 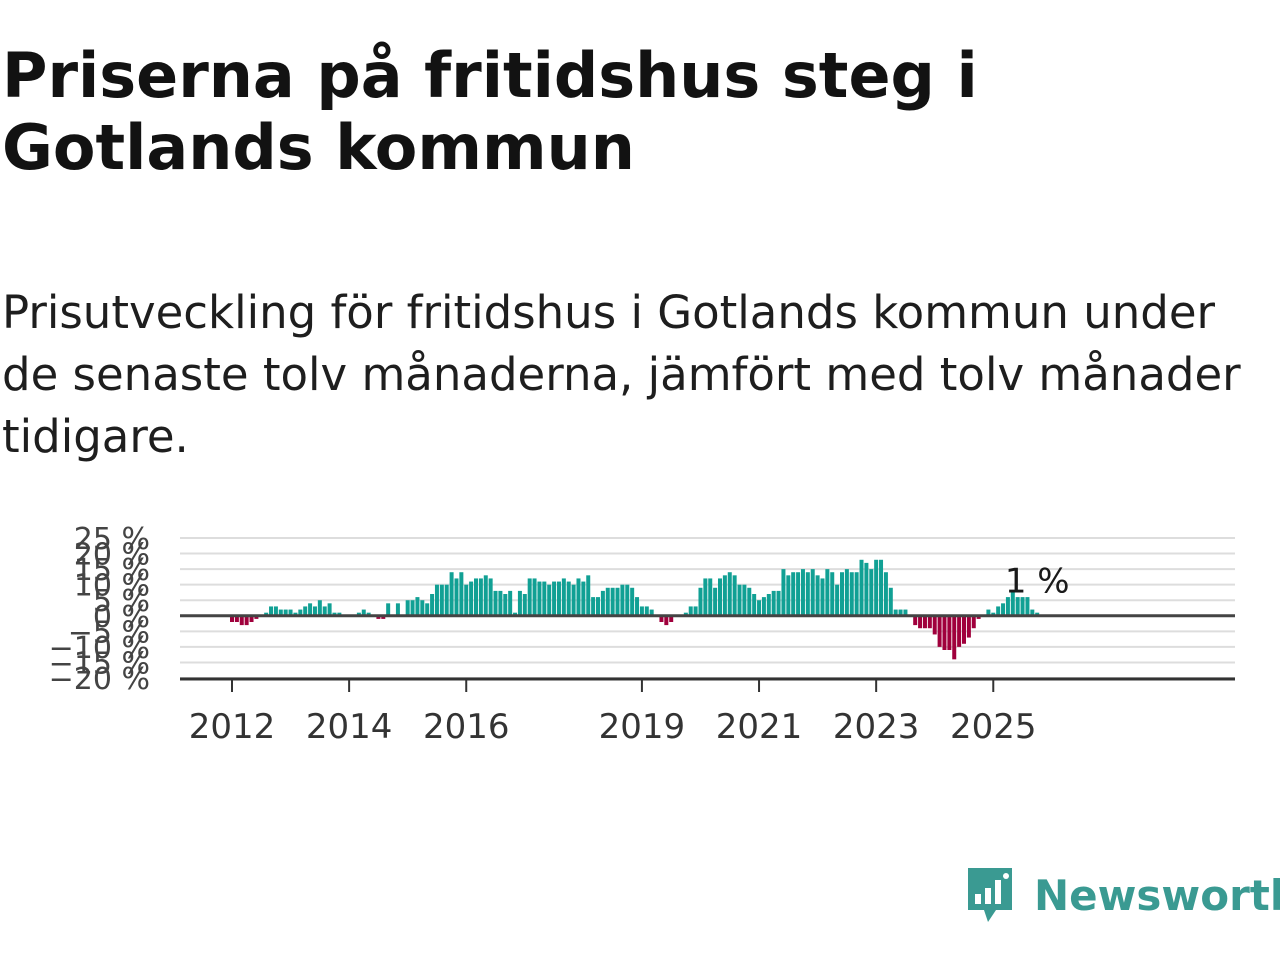 I want to click on x-tick-label: 2012, so click(x=232, y=727).